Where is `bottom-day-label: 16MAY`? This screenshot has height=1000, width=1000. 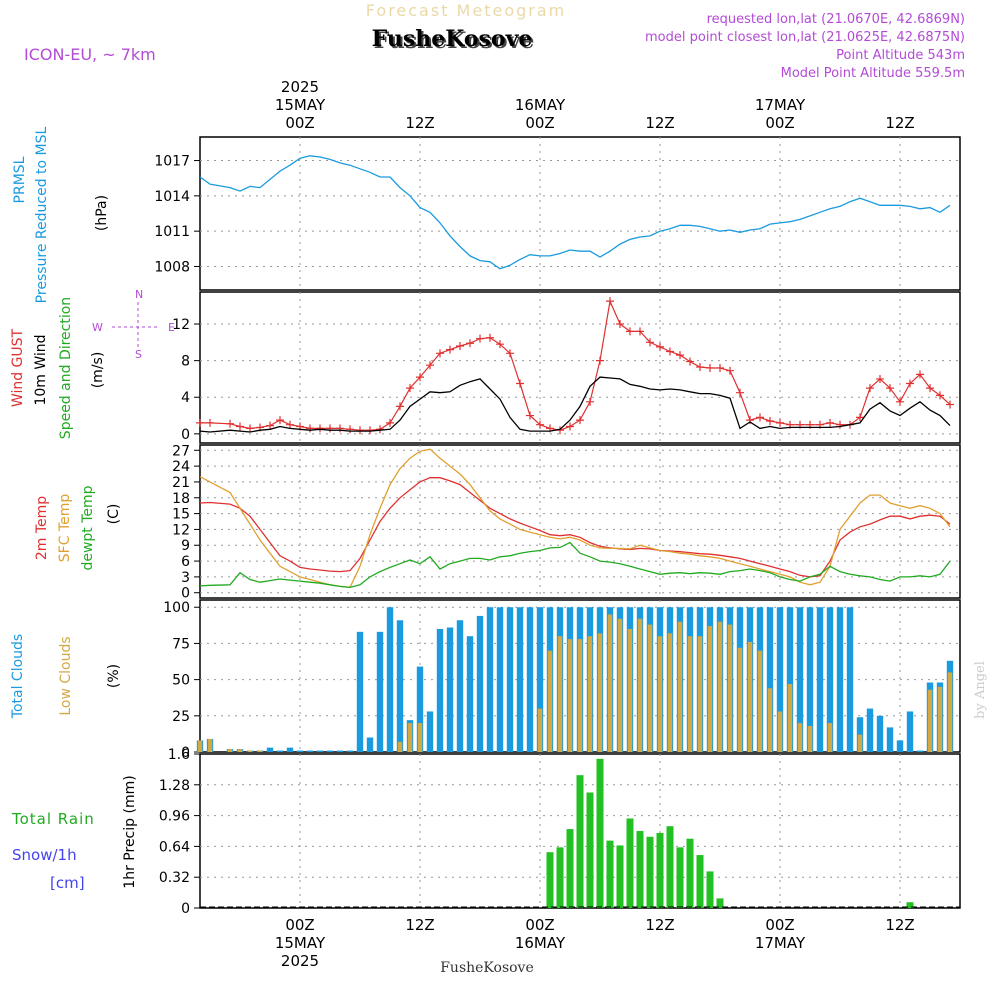 bottom-day-label: 16MAY is located at coordinates (540, 943).